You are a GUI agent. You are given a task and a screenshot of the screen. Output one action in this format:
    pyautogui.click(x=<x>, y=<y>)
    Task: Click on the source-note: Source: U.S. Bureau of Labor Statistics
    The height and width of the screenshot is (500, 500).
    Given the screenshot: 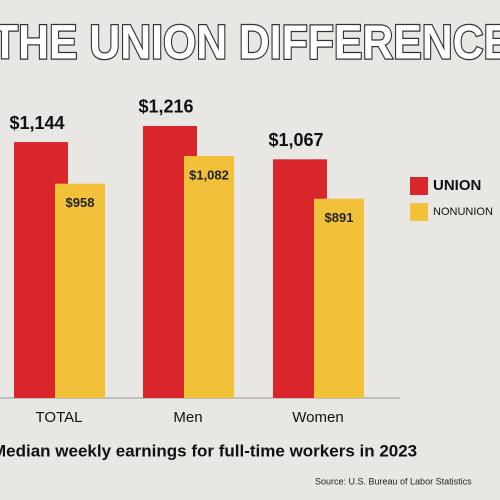 What is the action you would take?
    pyautogui.click(x=393, y=481)
    